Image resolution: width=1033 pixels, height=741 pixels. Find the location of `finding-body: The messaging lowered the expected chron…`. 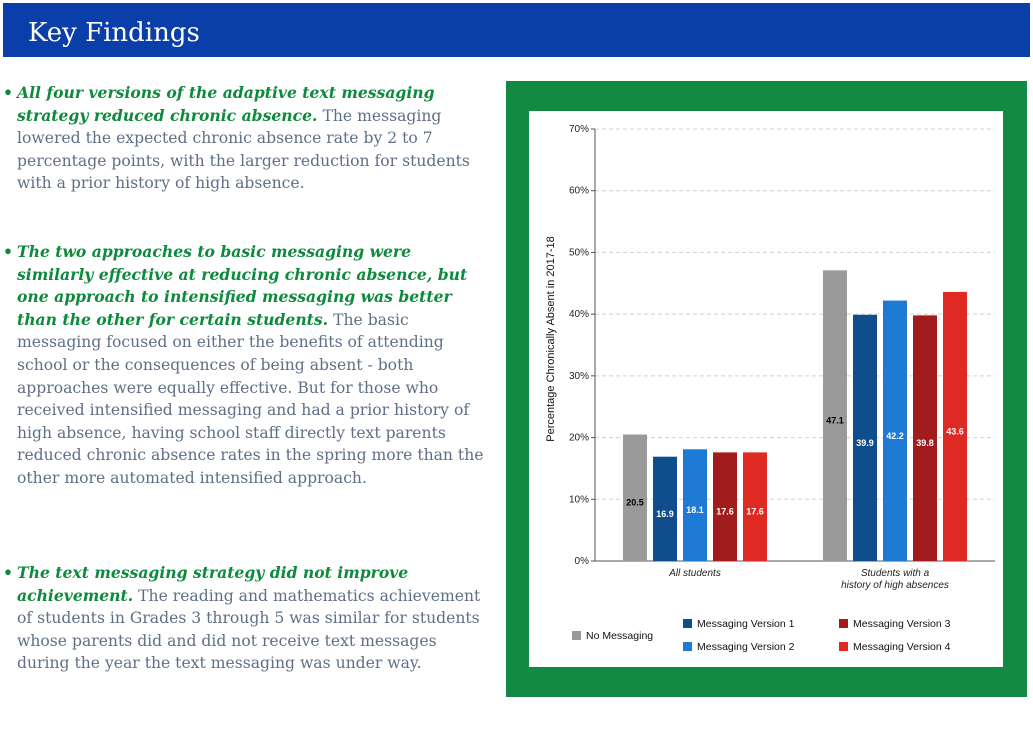

finding-body: The messaging lowered the expected chron… is located at coordinates (243, 149).